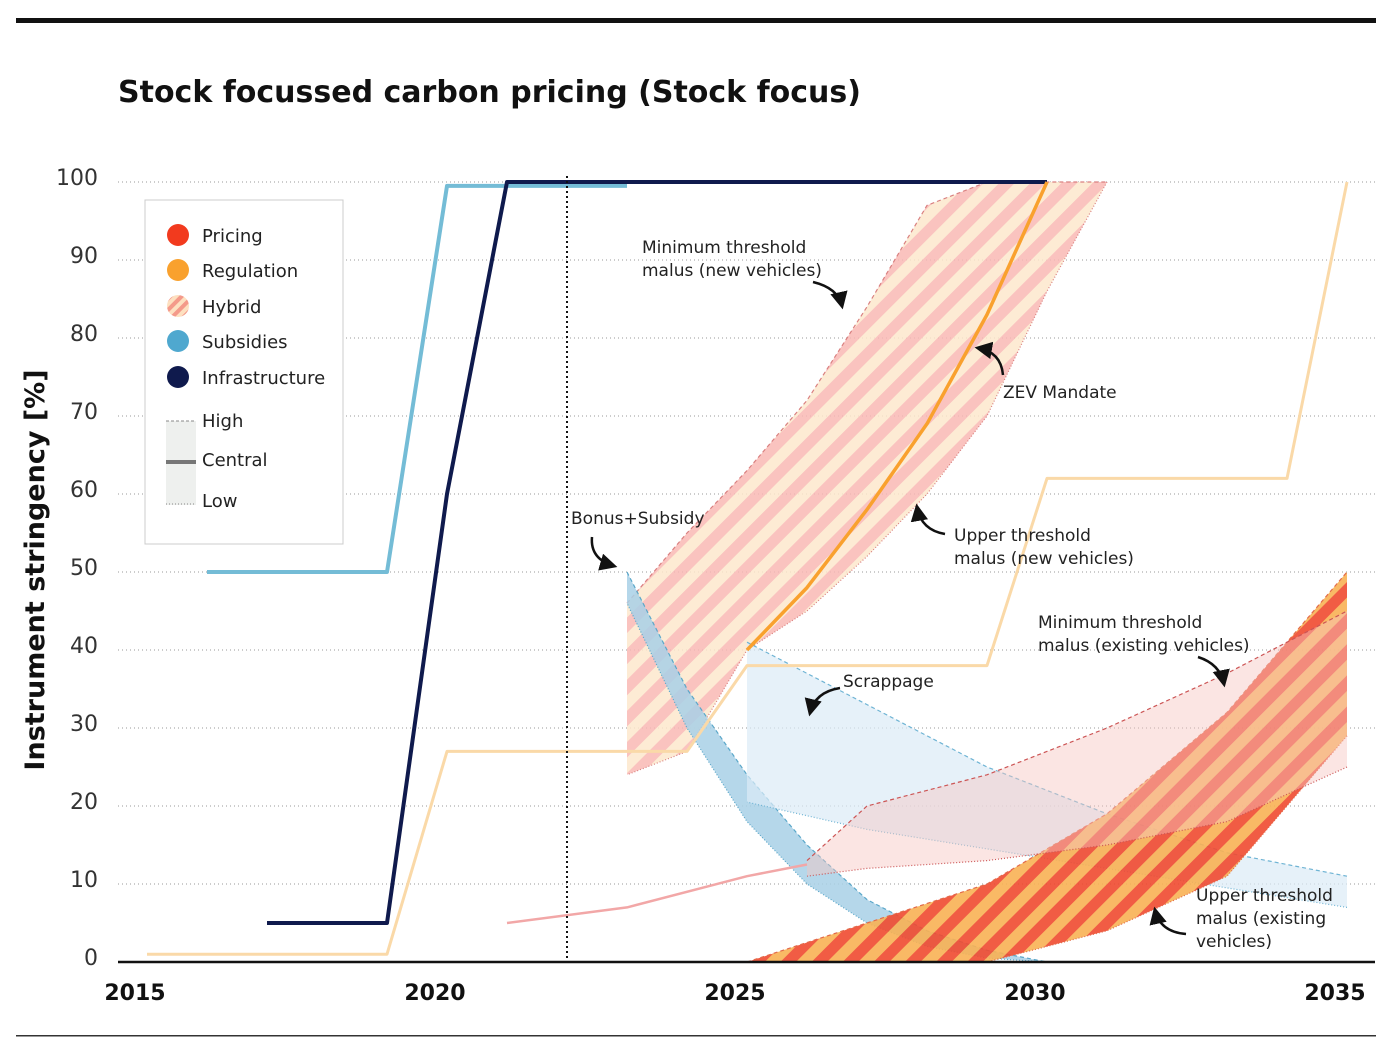 The height and width of the screenshot is (1056, 1380). Describe the element at coordinates (222, 421) in the screenshot. I see `legend-label-high: High` at that location.